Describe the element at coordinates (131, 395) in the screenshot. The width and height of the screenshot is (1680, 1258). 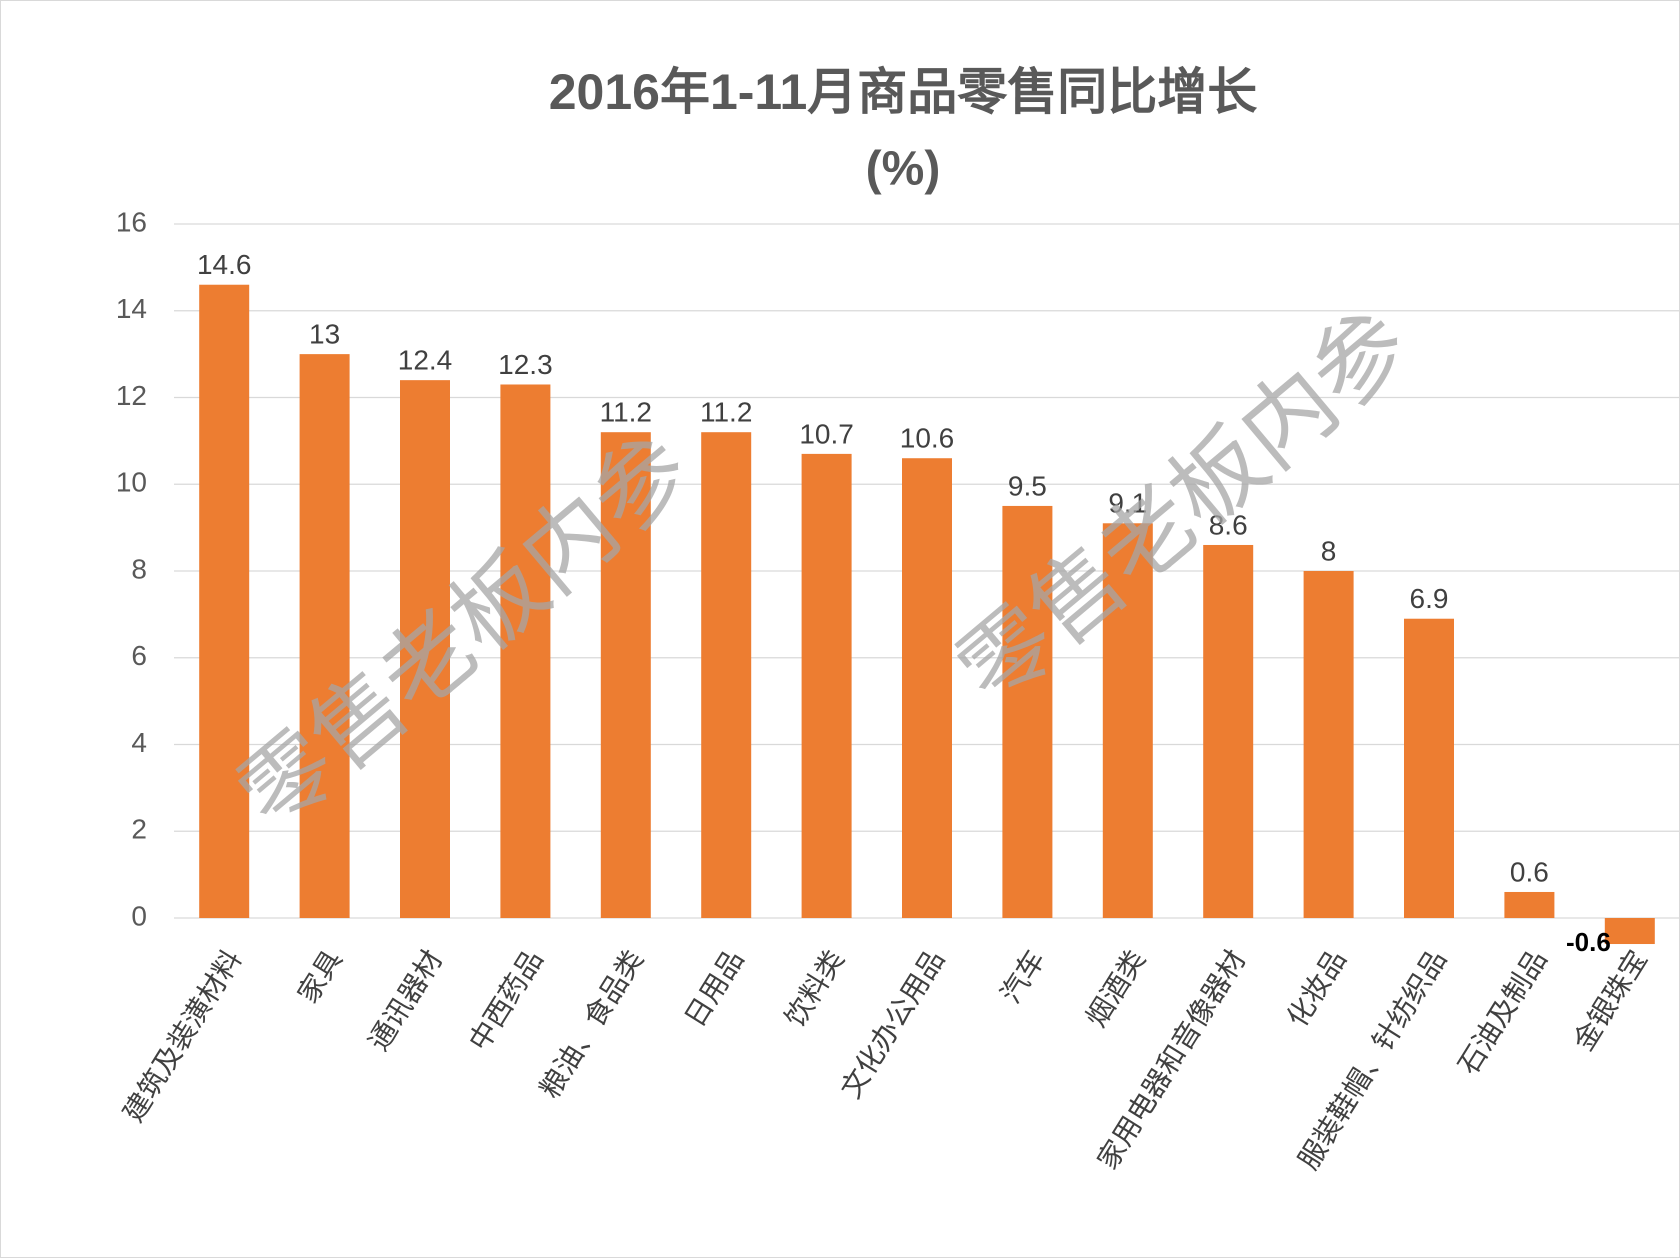
I see `y-tick-label: 12` at that location.